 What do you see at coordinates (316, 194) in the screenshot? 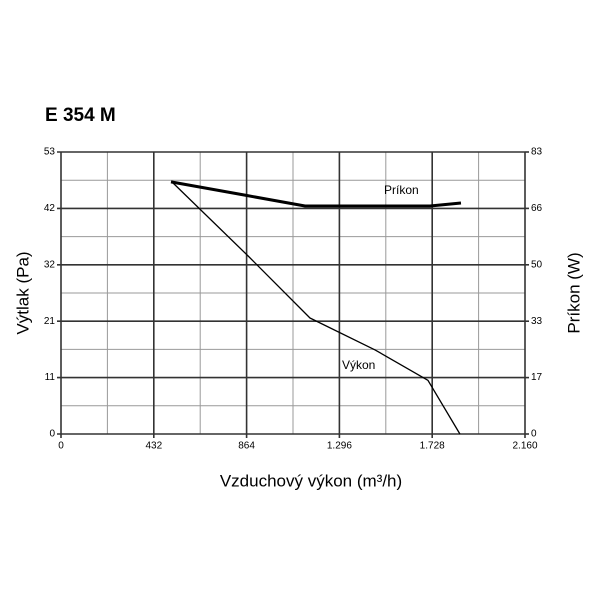
I see `series-line` at bounding box center [316, 194].